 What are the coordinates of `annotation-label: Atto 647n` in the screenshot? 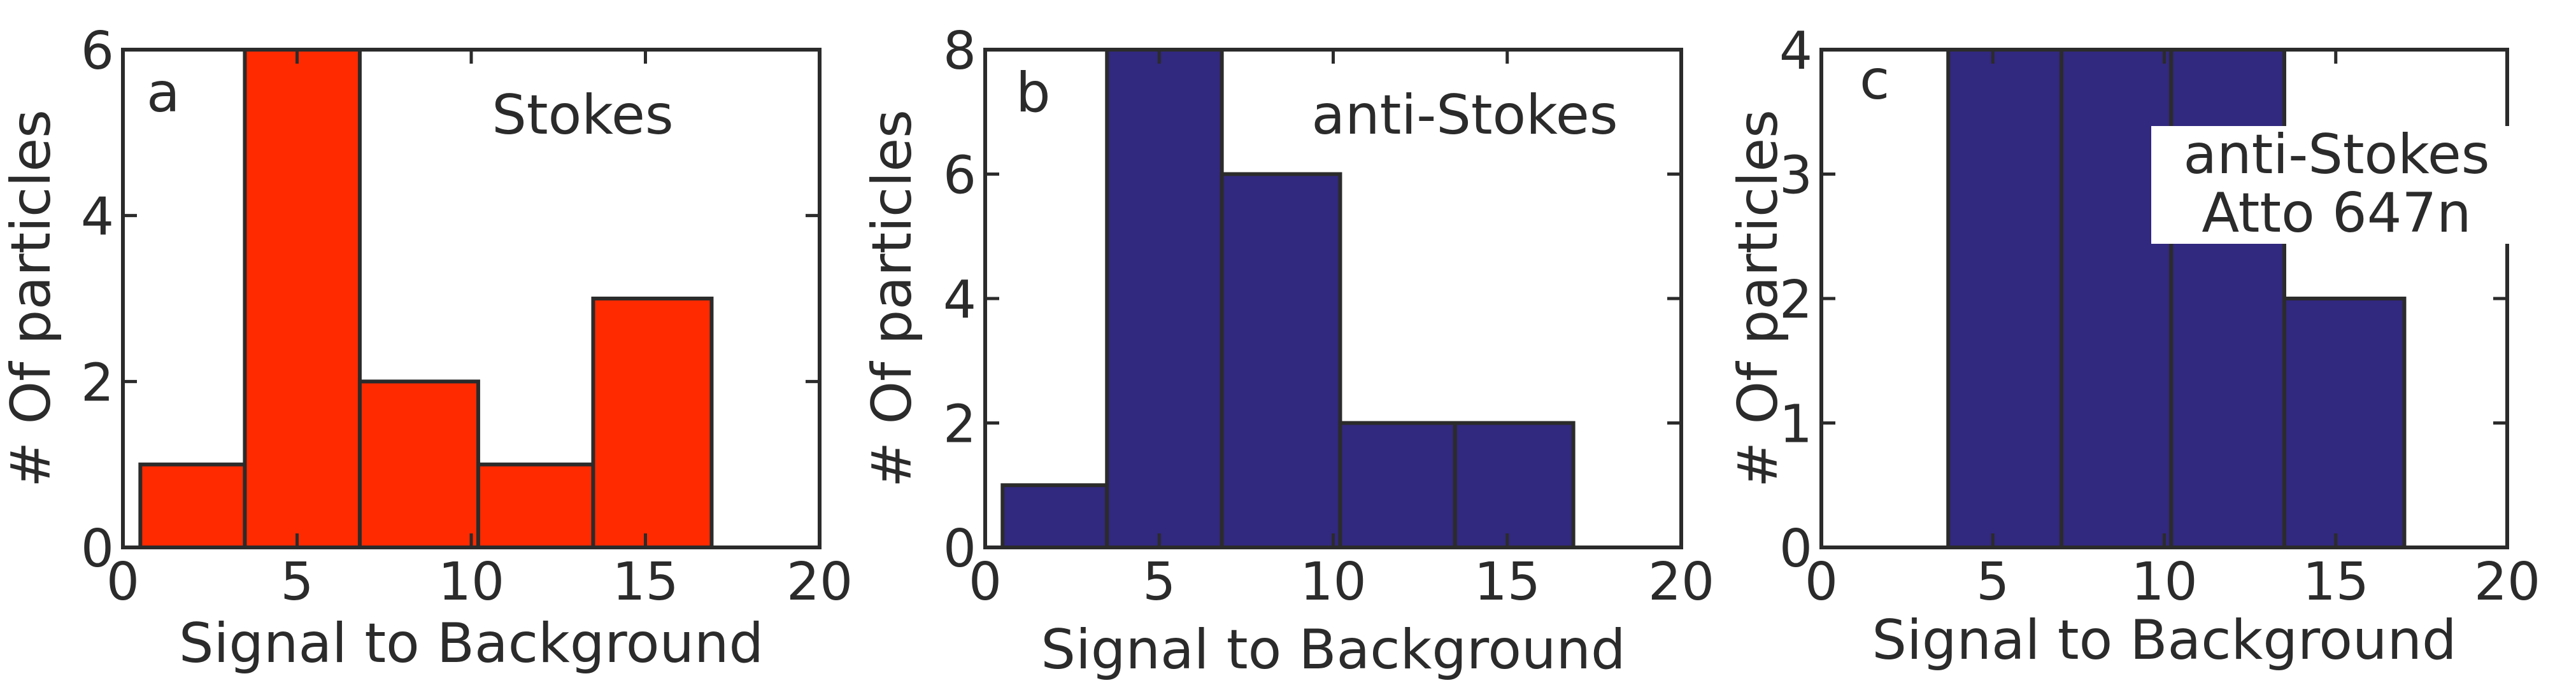 It's located at (2336, 213).